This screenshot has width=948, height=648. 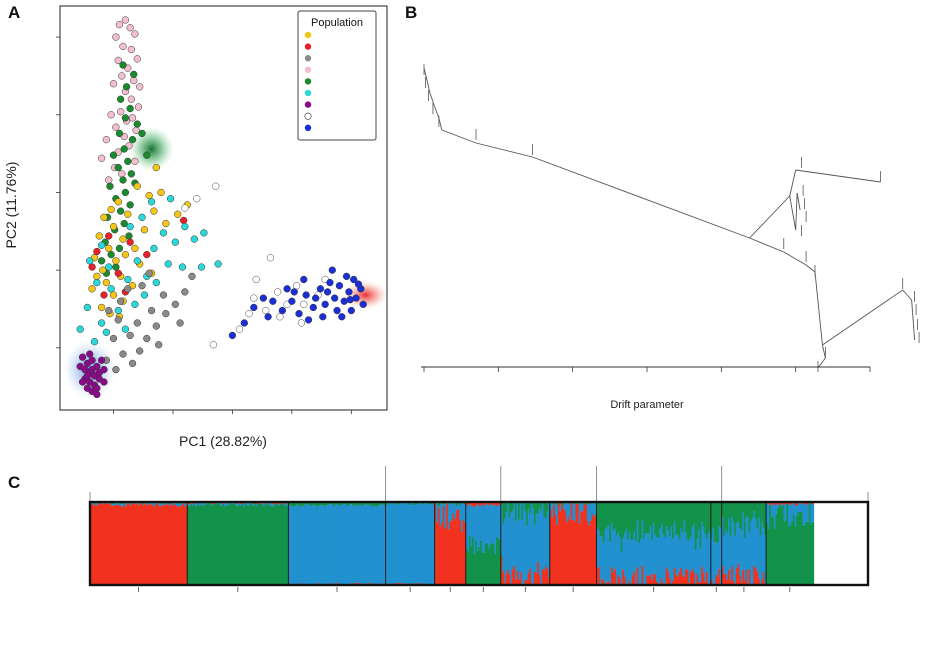 I want to click on legend-box, so click(x=337, y=75).